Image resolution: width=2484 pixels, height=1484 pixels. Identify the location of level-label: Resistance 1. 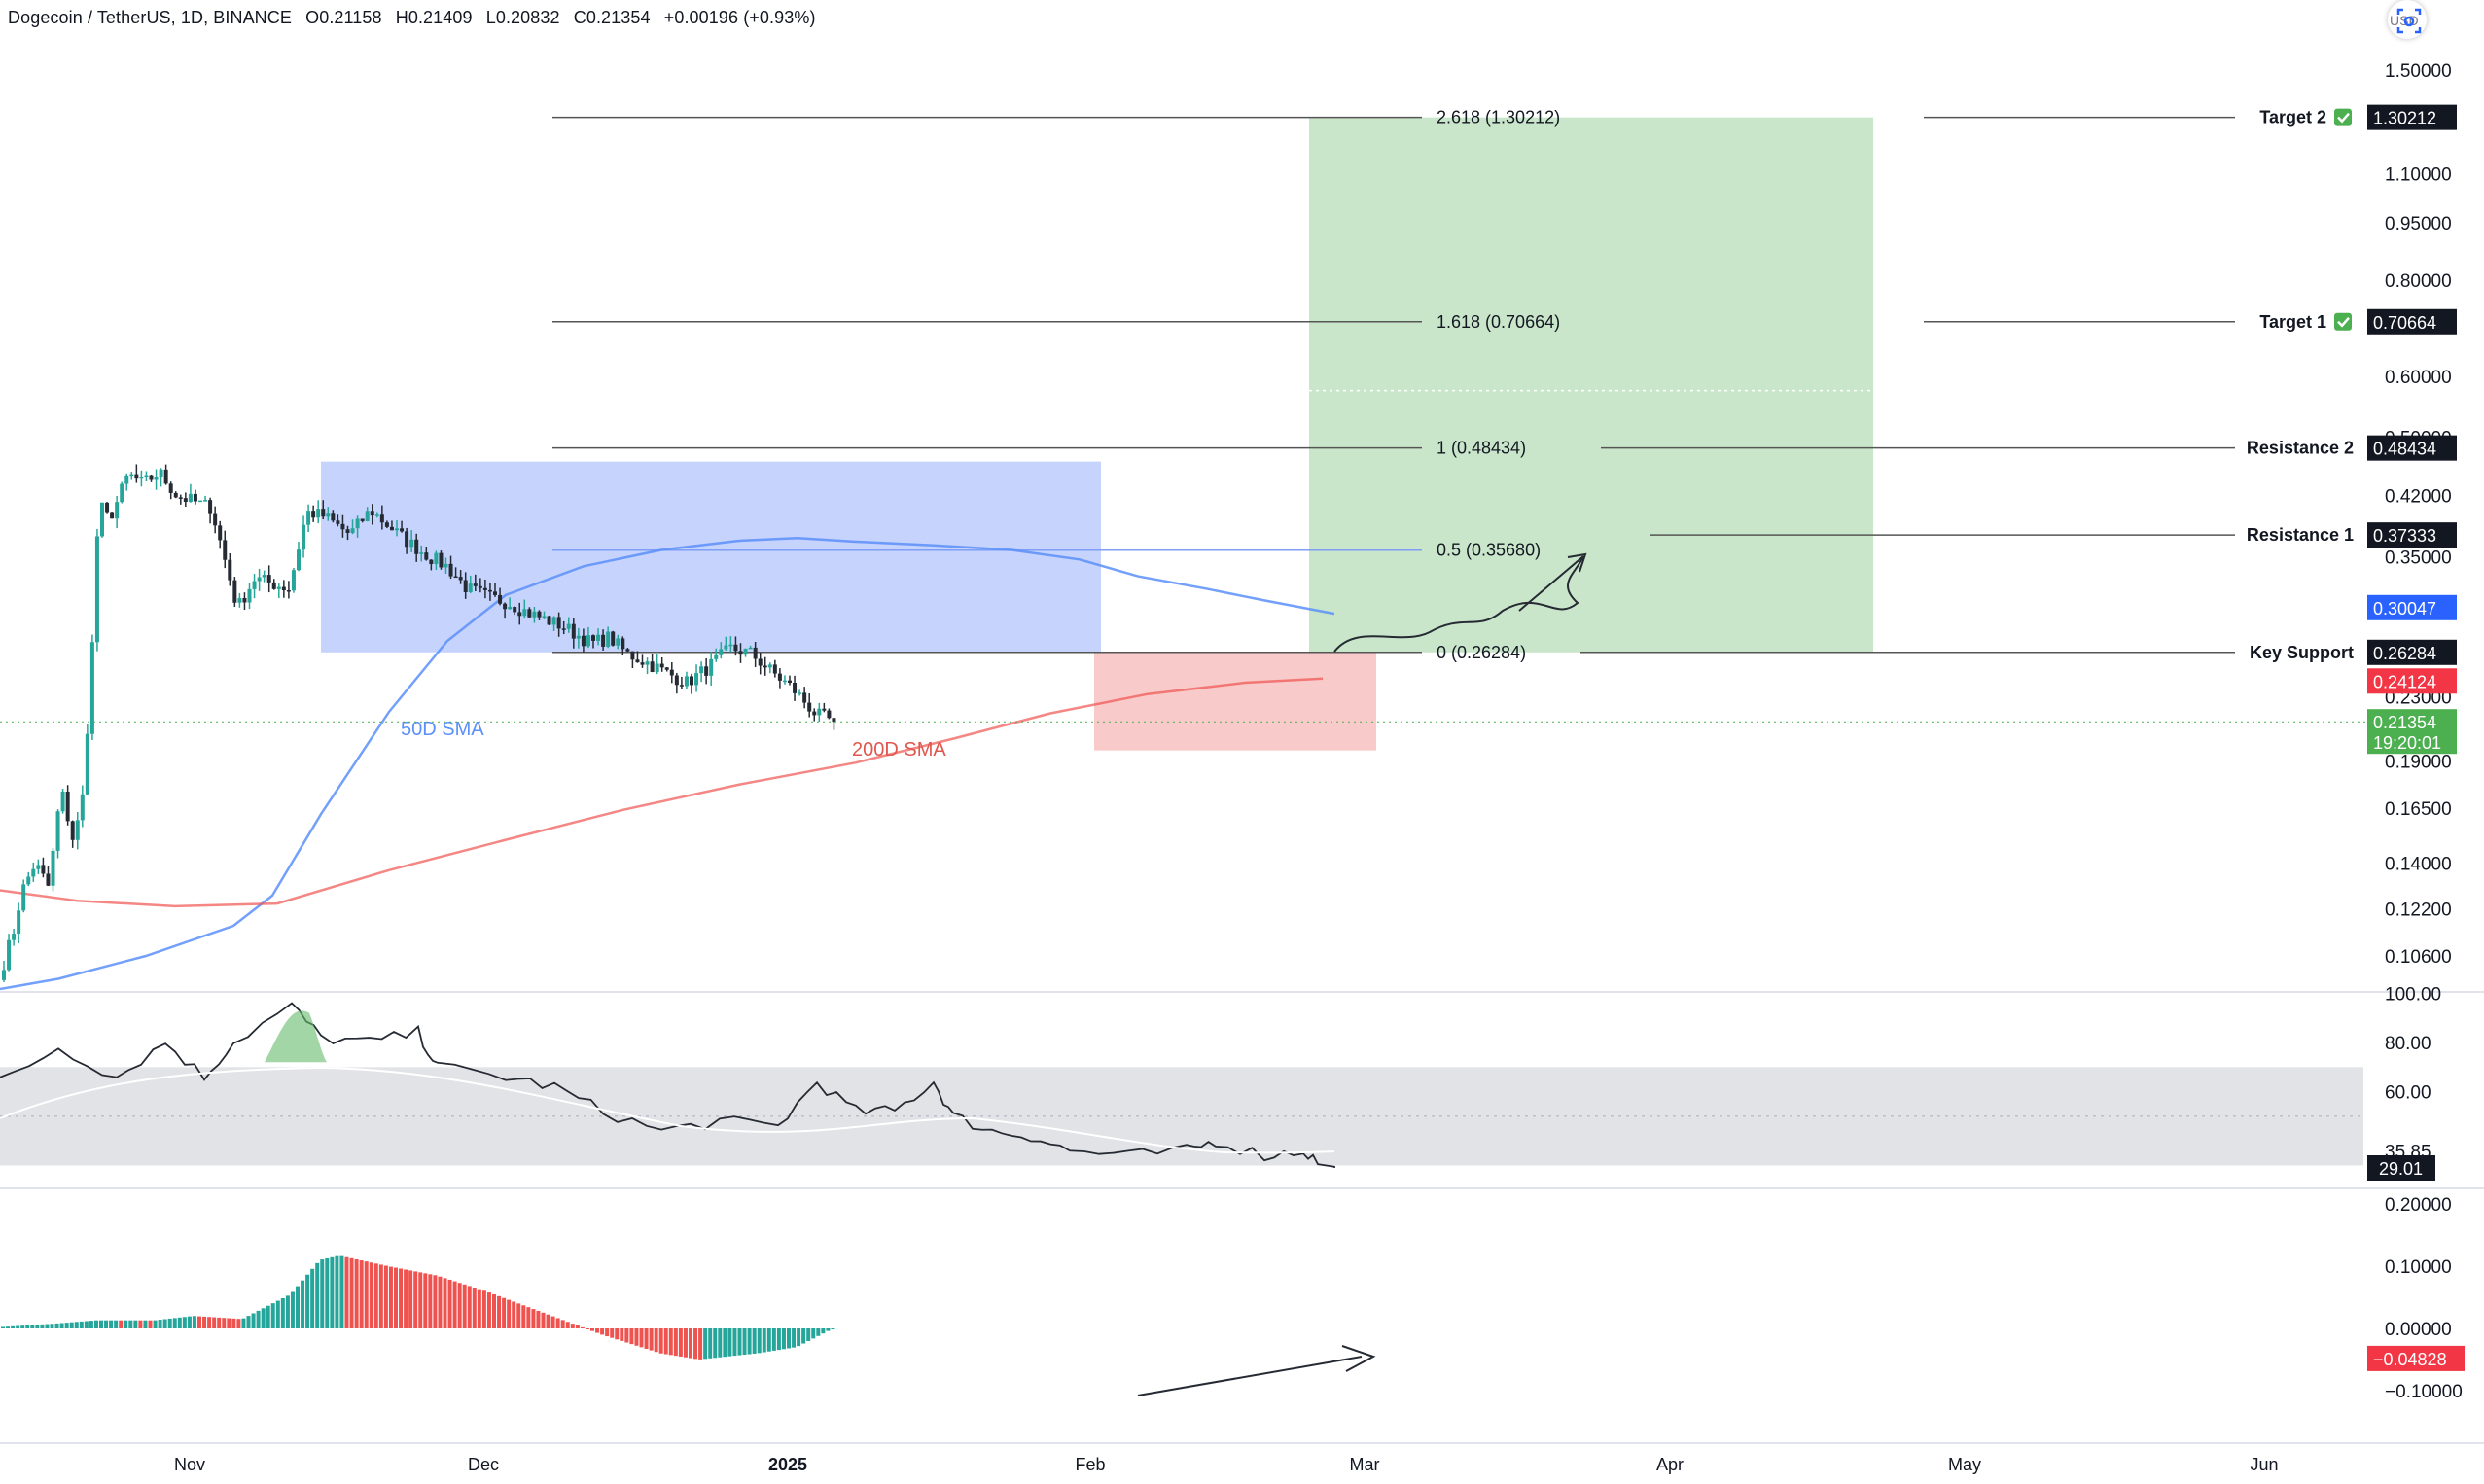
(2300, 535).